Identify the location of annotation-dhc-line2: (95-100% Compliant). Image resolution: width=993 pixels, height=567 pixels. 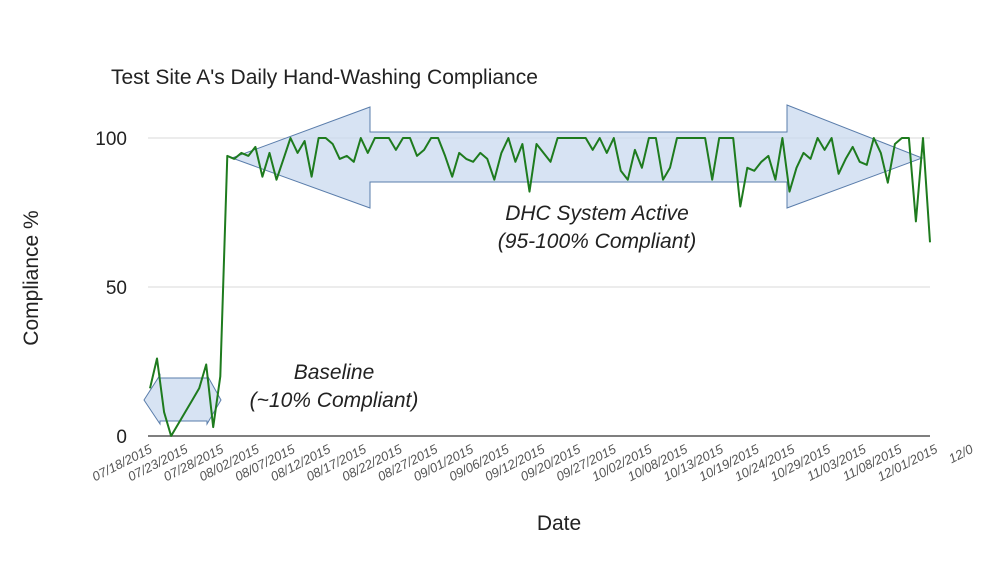
(597, 241).